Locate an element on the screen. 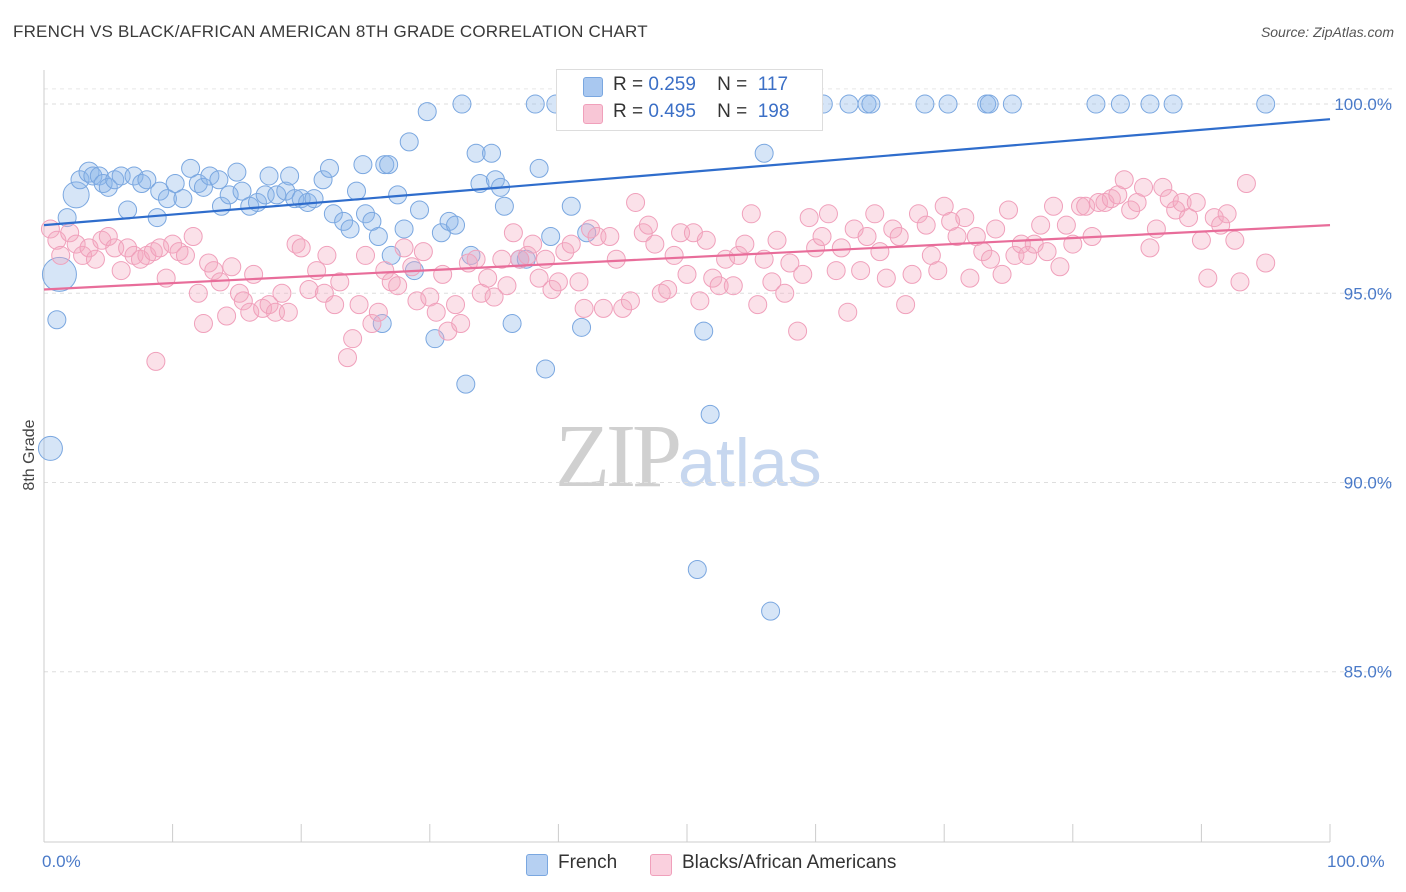 This screenshot has height=892, width=1406. n-value-french: 117 is located at coordinates (773, 84).